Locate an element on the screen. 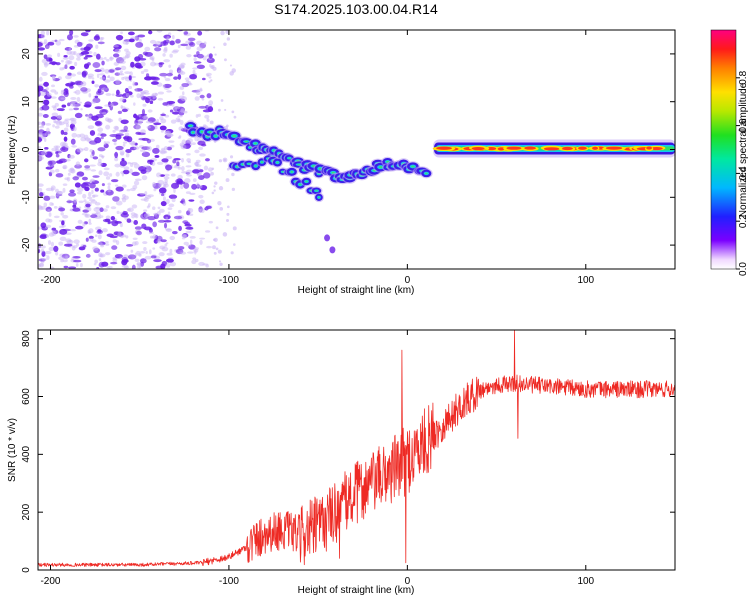  y-tick-label: 0 is located at coordinates (26, 149).